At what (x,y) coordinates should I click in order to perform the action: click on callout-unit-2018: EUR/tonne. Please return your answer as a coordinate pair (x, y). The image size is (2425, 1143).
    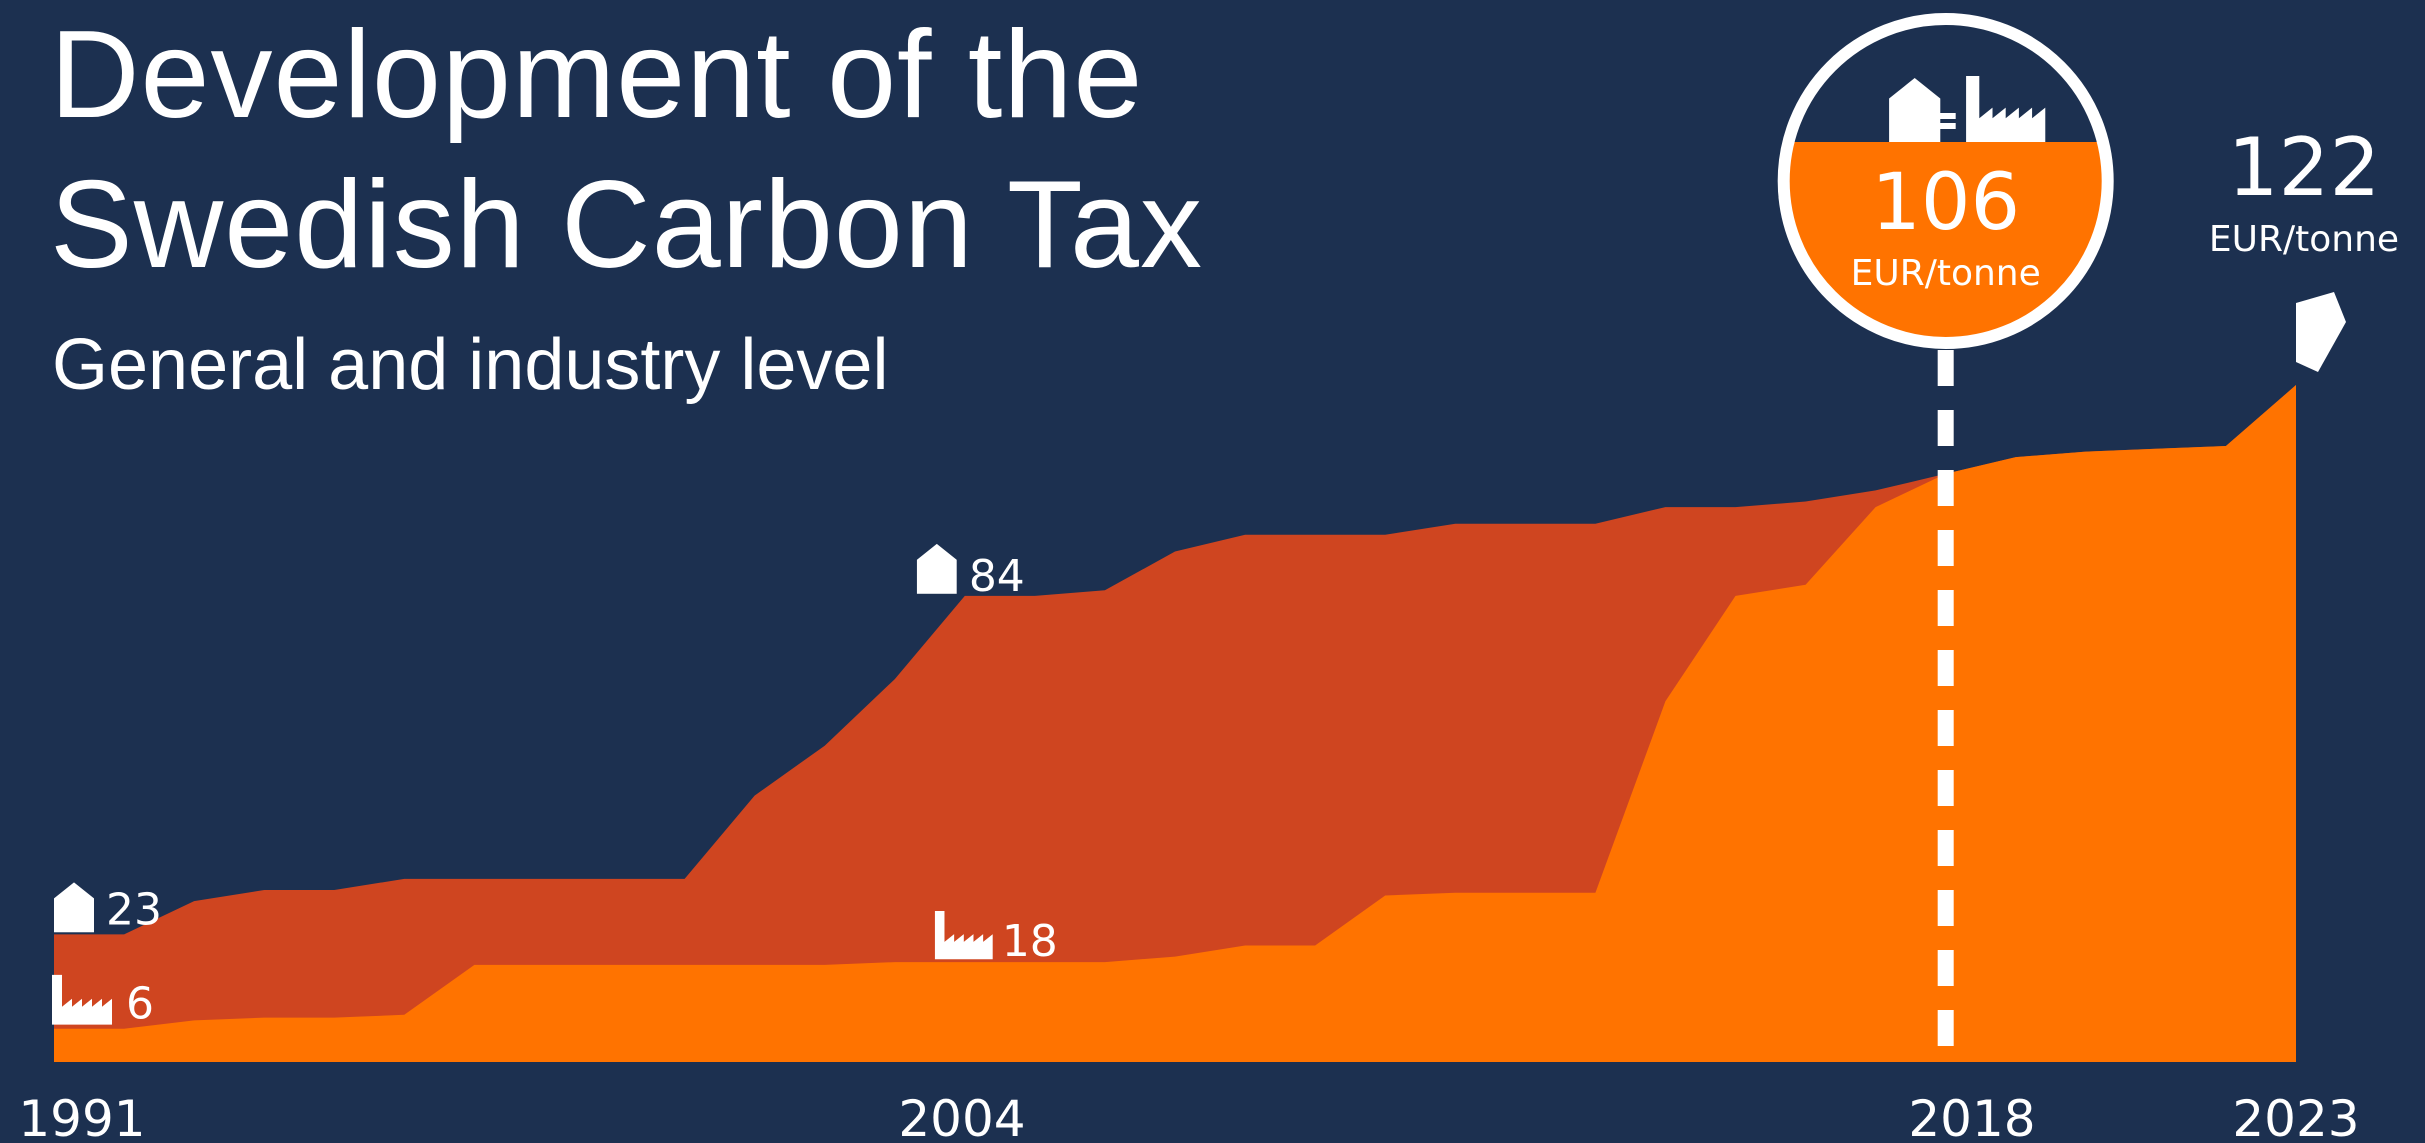
    Looking at the image, I should click on (1946, 273).